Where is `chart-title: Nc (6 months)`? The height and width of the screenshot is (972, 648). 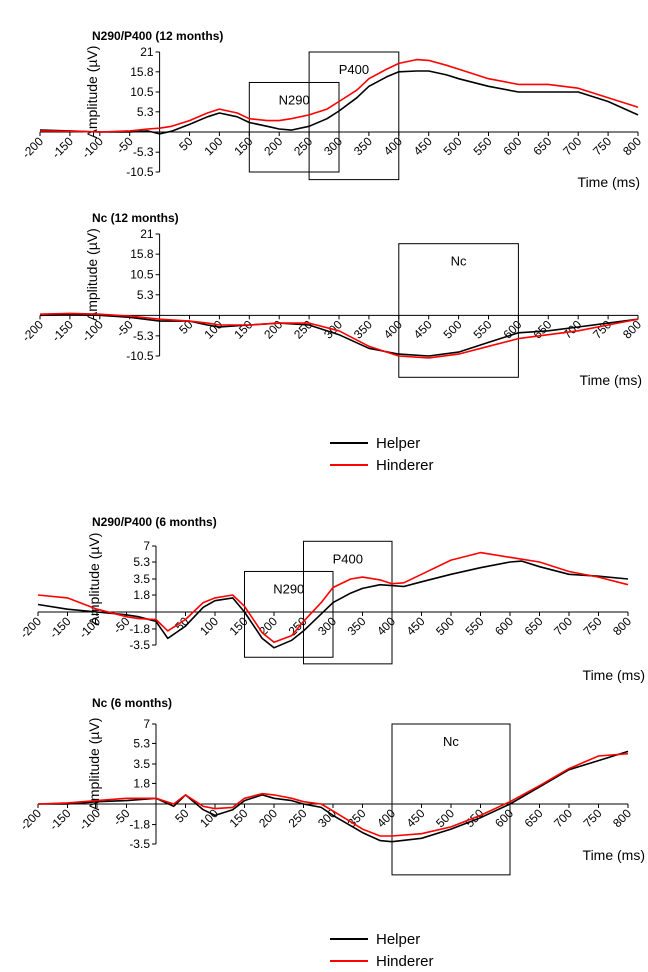
chart-title: Nc (6 months) is located at coordinates (132, 703).